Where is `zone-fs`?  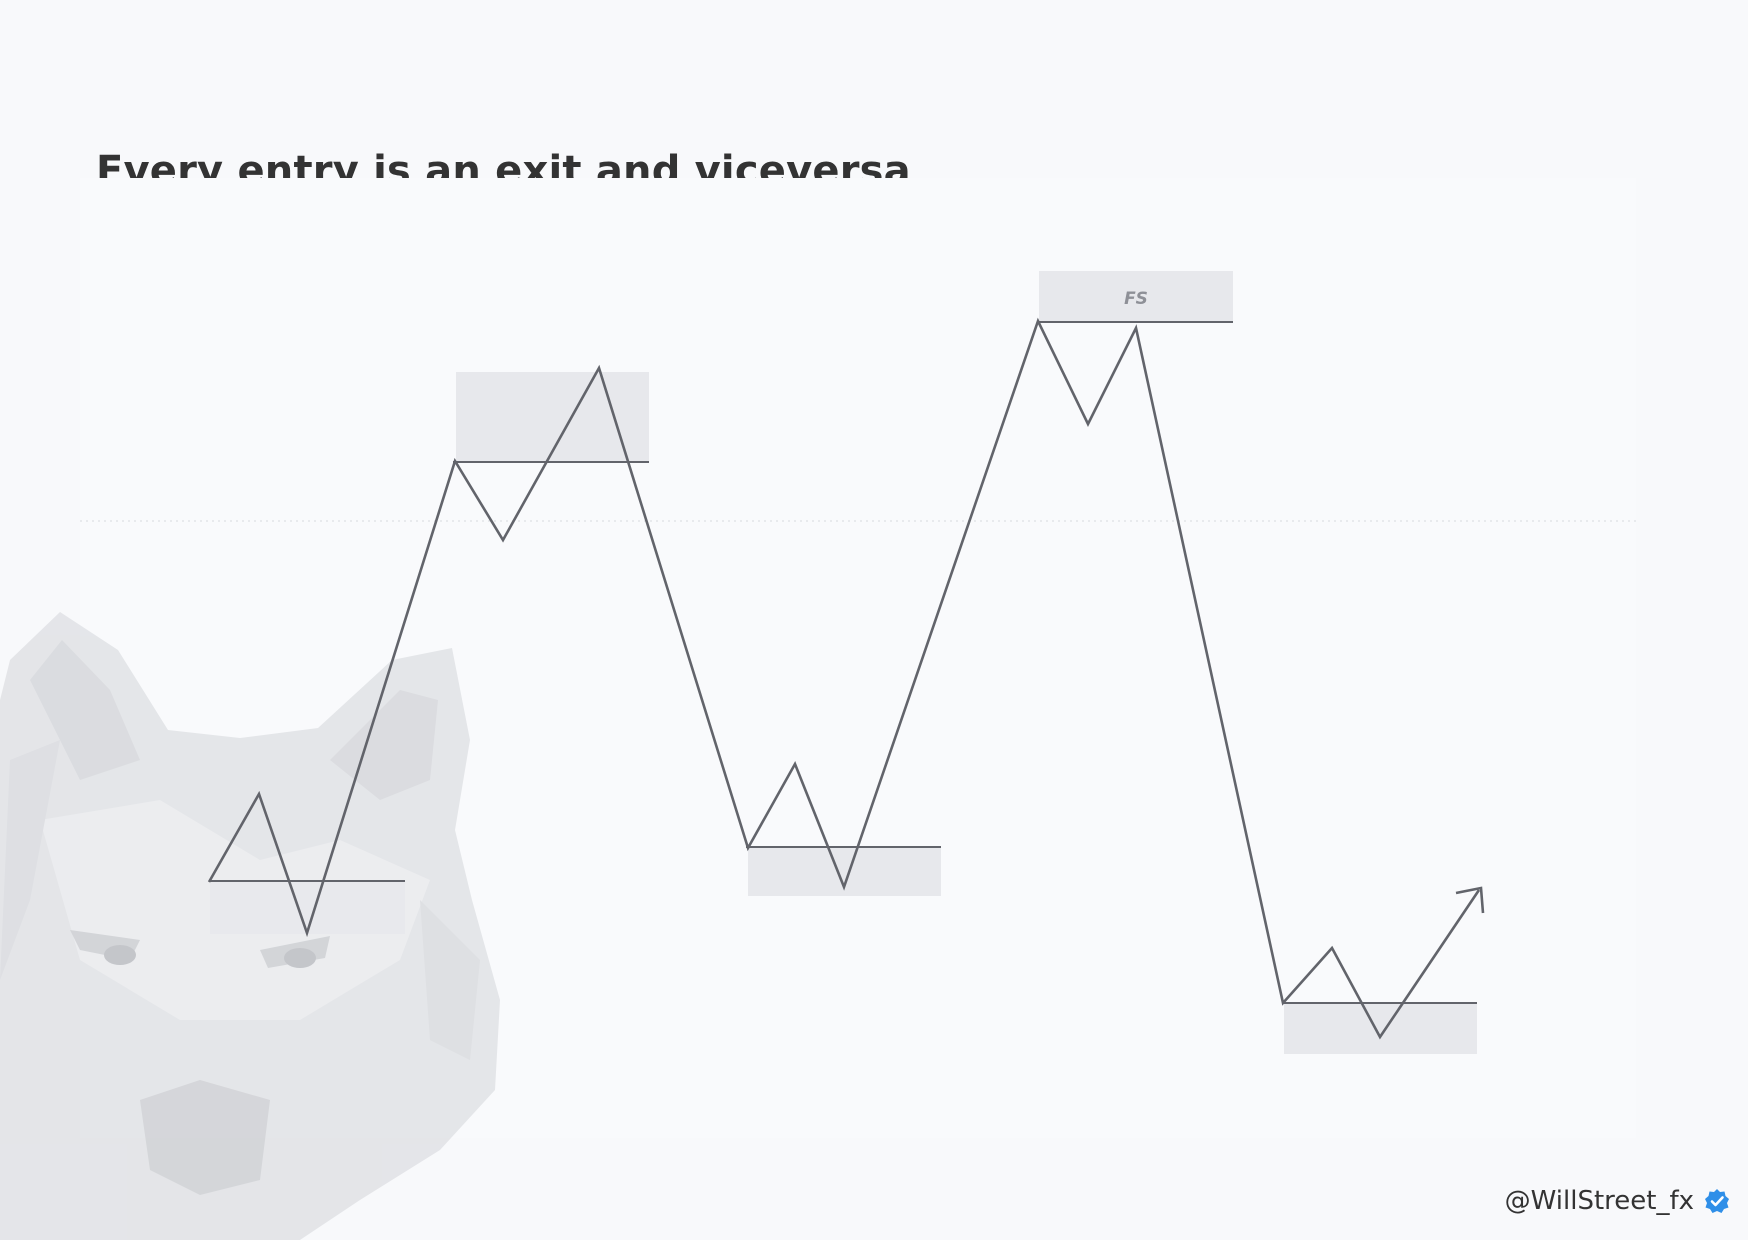 zone-fs is located at coordinates (1136, 296).